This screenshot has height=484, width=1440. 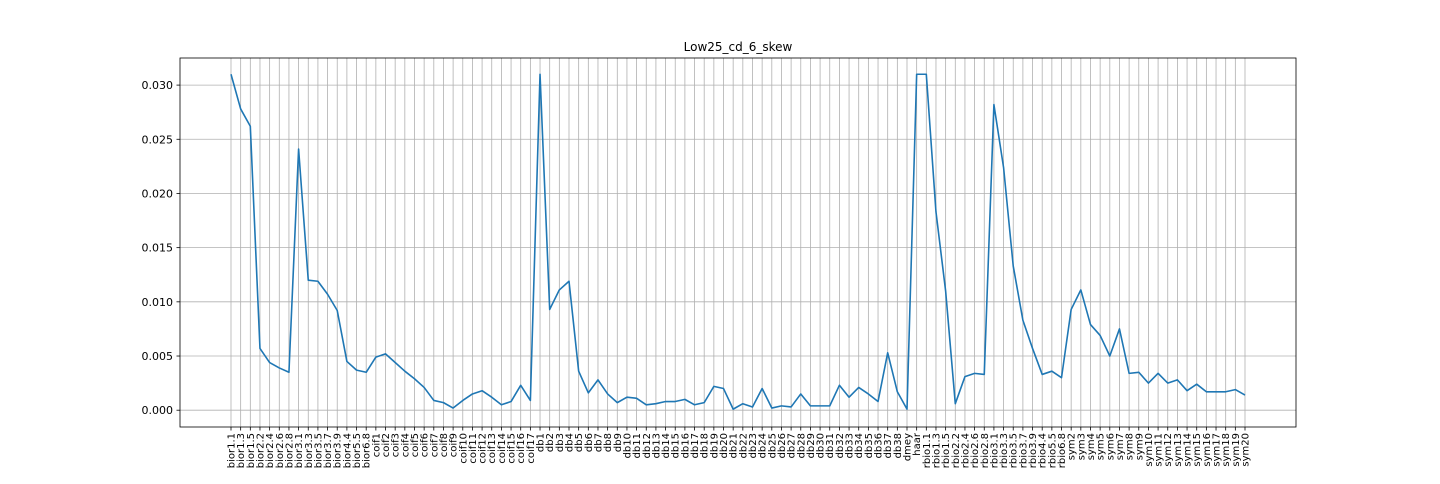 What do you see at coordinates (158, 356) in the screenshot?
I see `y-tick-label: 0.005` at bounding box center [158, 356].